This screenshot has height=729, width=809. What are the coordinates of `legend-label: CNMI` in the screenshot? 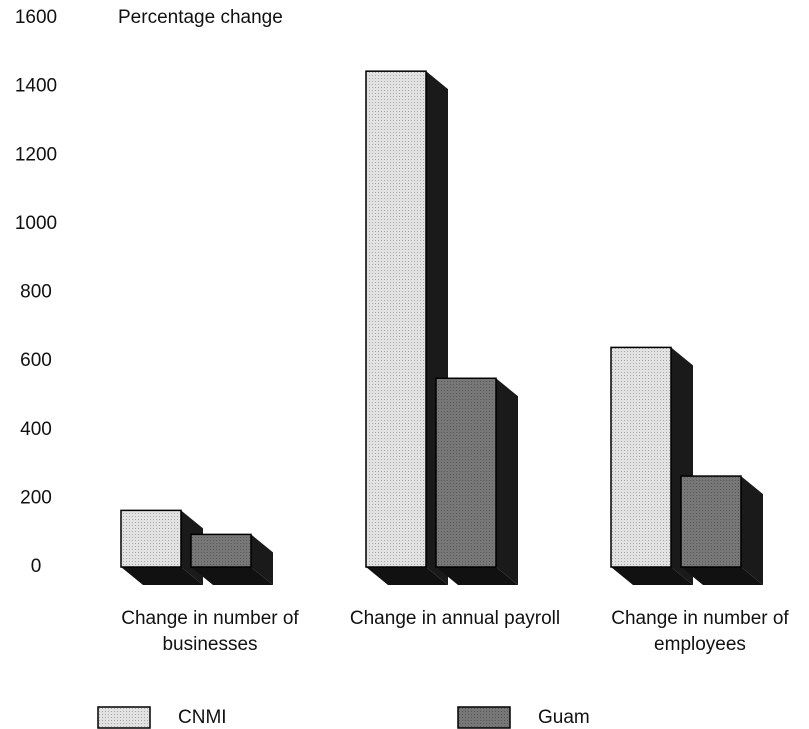 It's located at (202, 717).